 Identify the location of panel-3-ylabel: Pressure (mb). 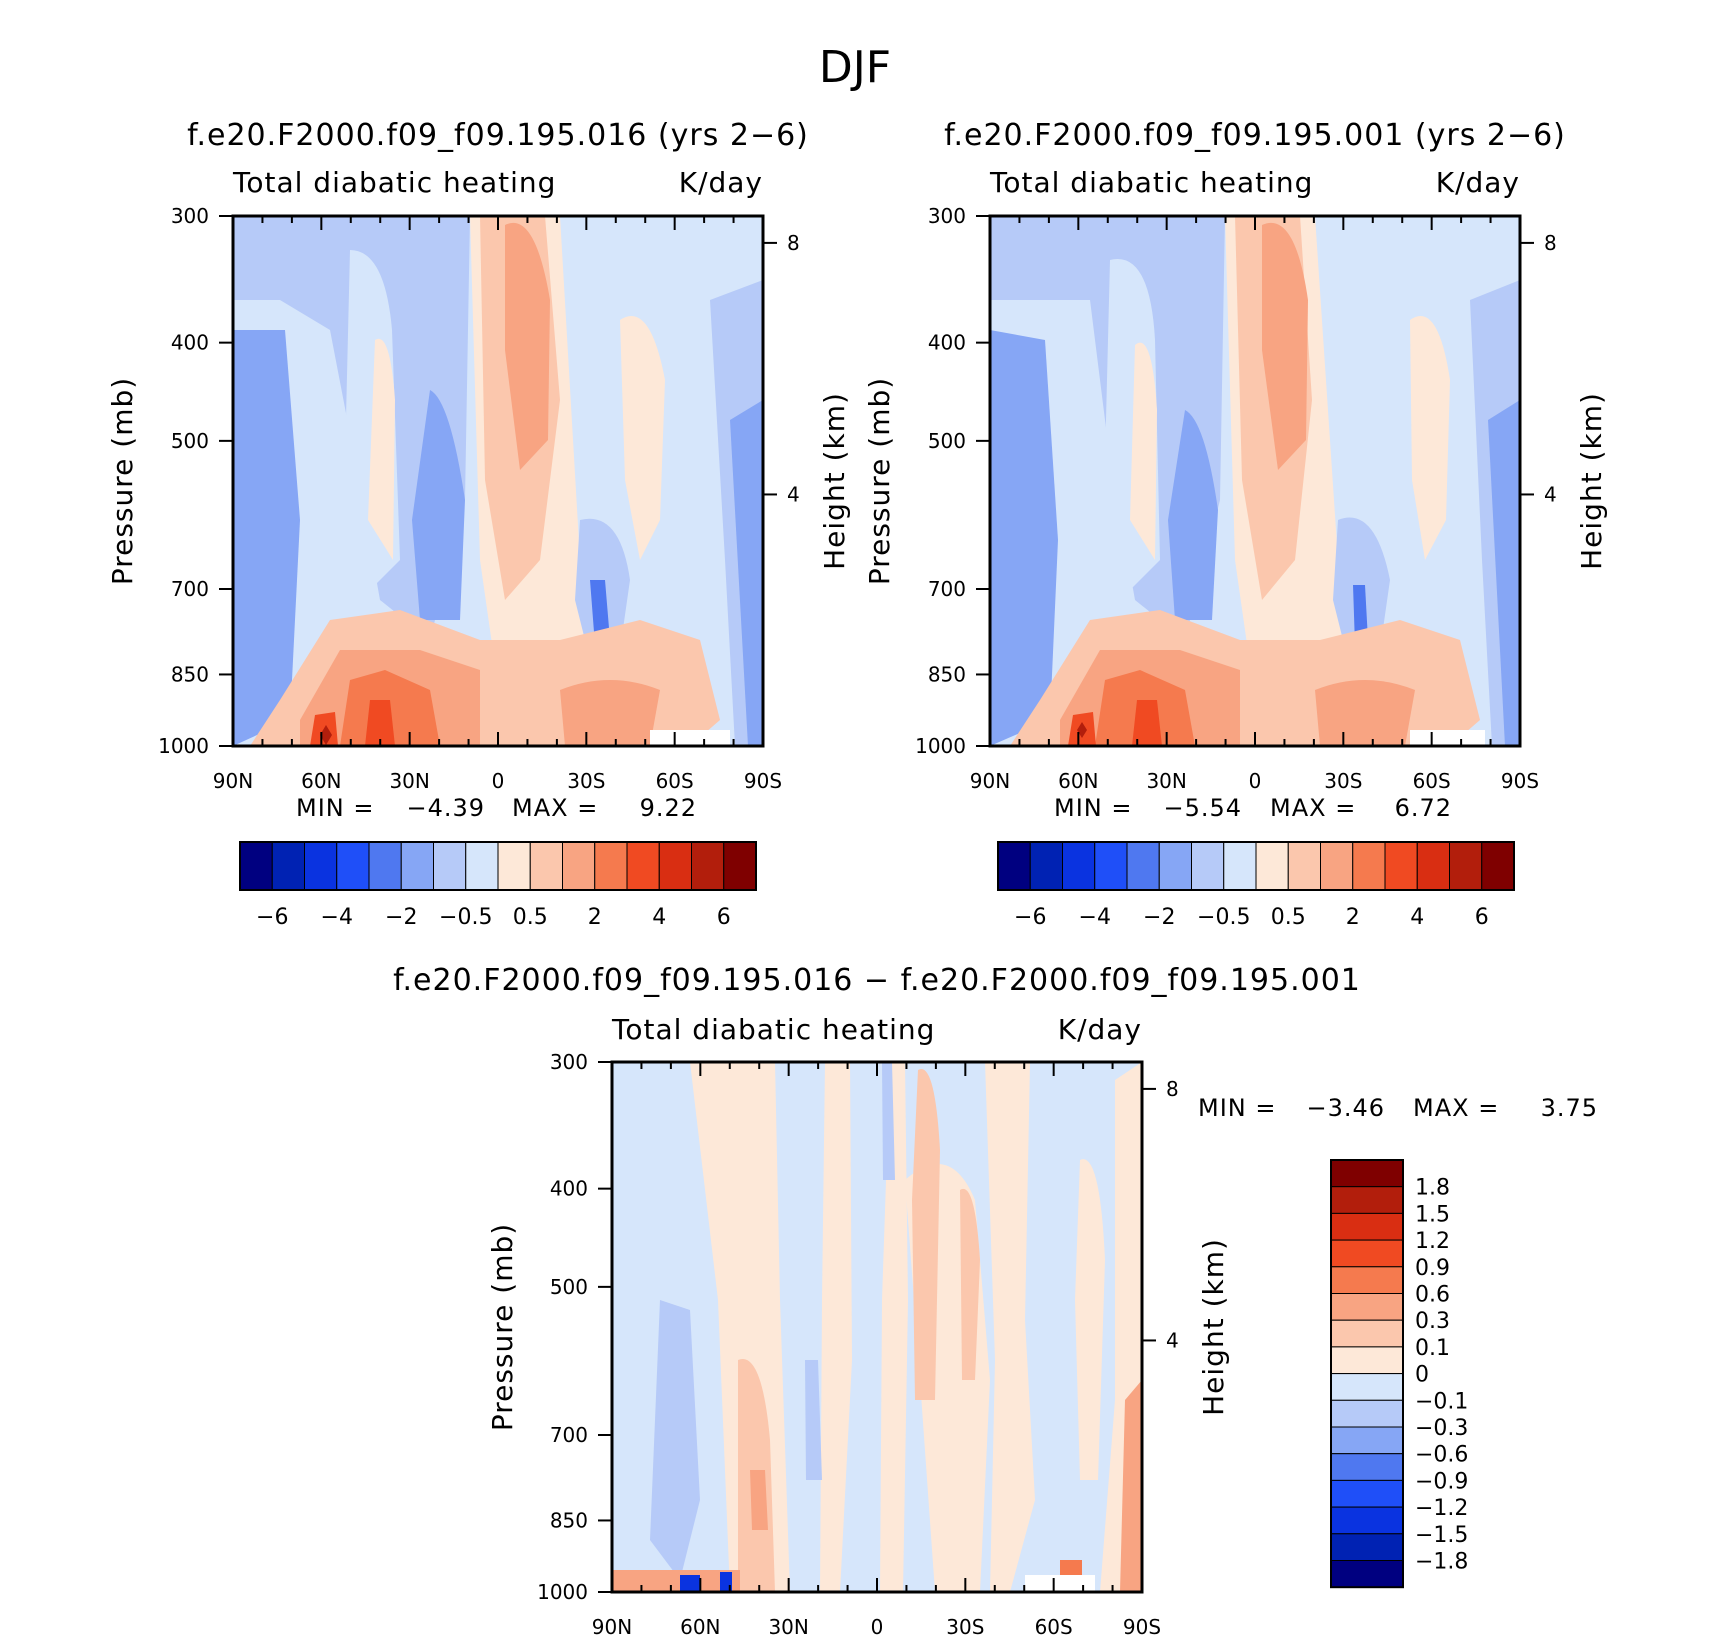
(502, 1327).